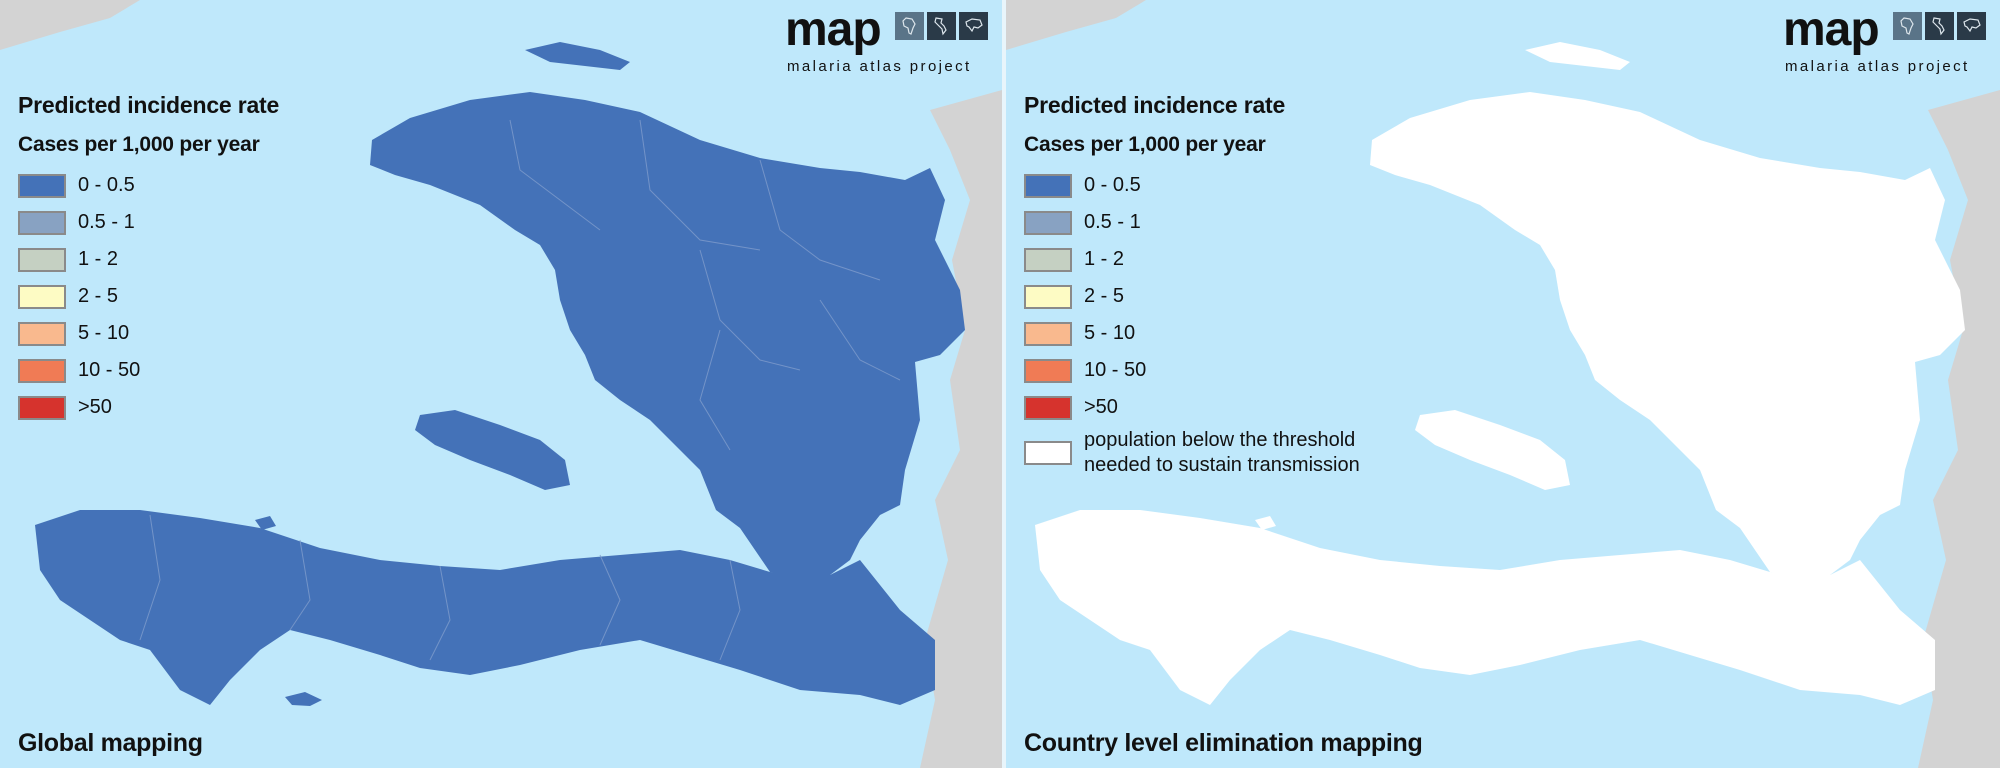 This screenshot has width=2000, height=768. What do you see at coordinates (110, 743) in the screenshot?
I see `panel-caption-global: Global mapping` at bounding box center [110, 743].